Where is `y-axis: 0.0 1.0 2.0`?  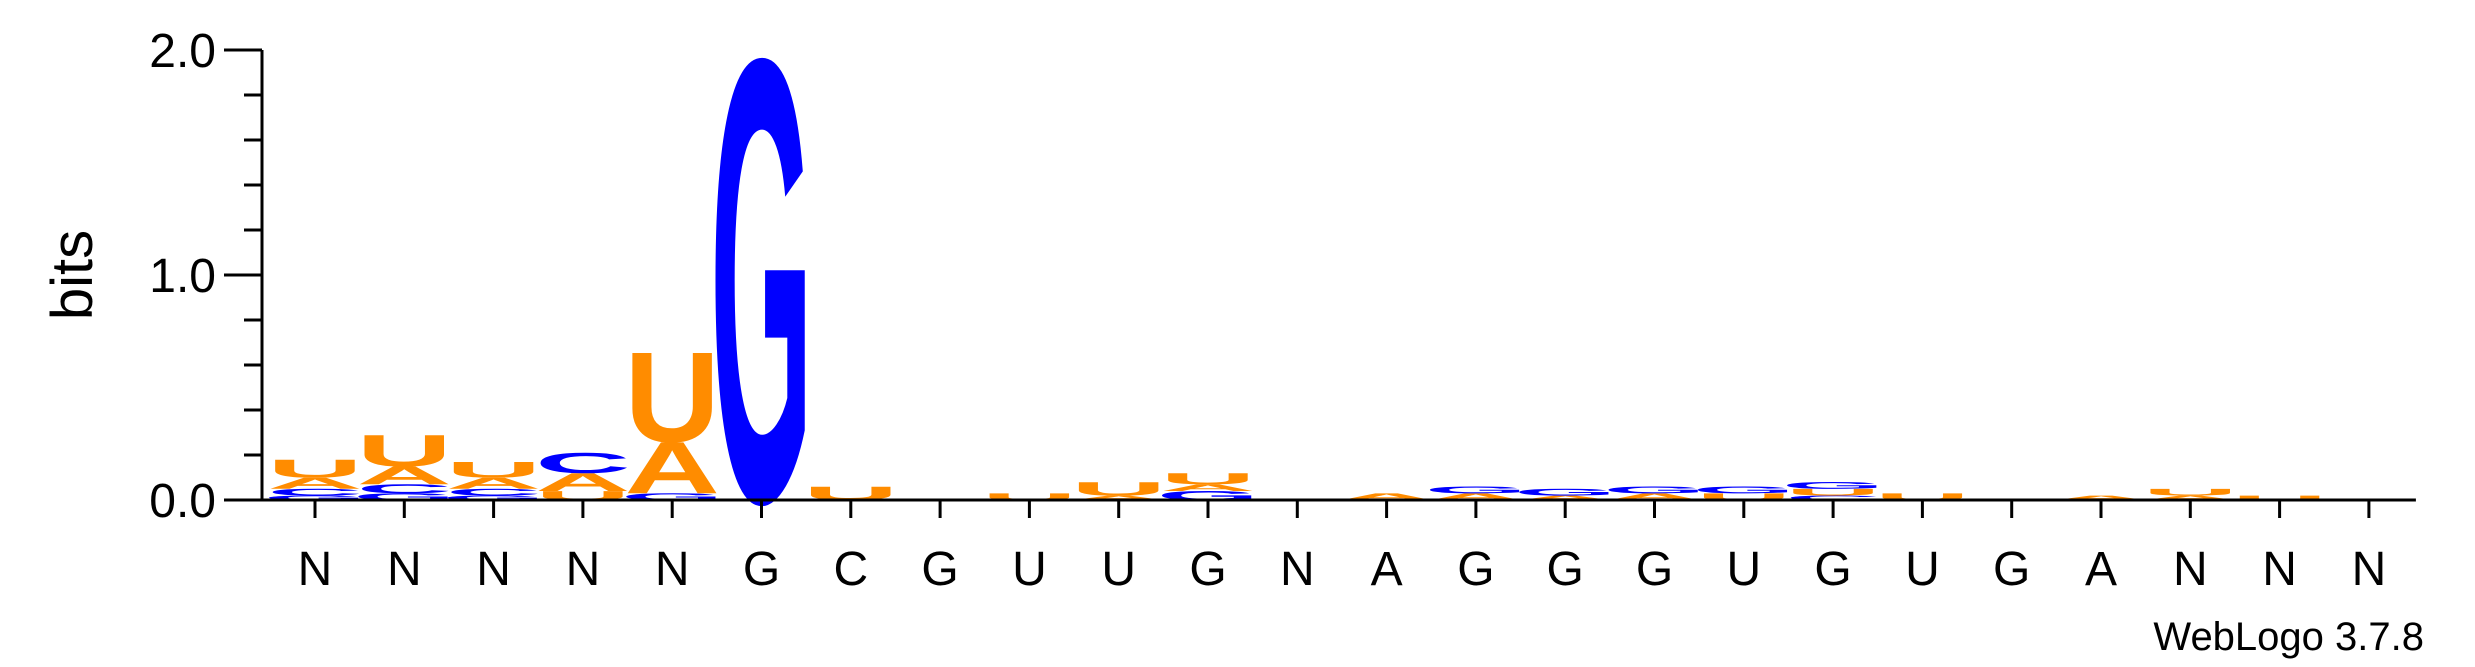
y-axis: 0.0 1.0 2.0 is located at coordinates (206, 276).